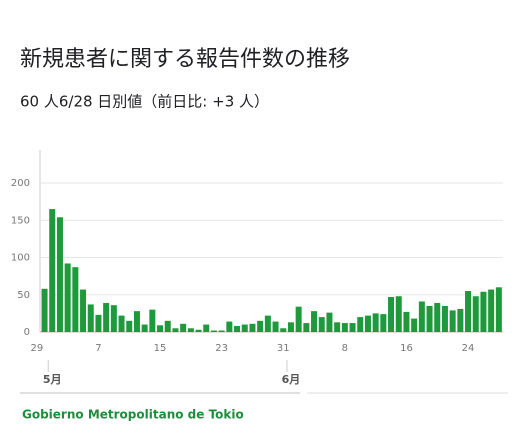 The height and width of the screenshot is (438, 522). What do you see at coordinates (468, 348) in the screenshot?
I see `x-tick-label: 24` at bounding box center [468, 348].